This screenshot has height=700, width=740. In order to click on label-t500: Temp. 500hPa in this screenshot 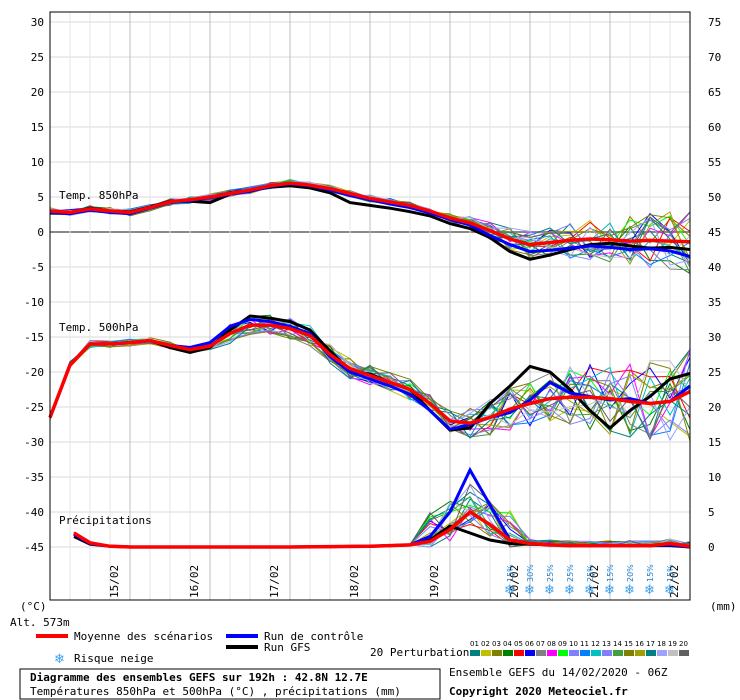, I will do `click(98, 327)`.